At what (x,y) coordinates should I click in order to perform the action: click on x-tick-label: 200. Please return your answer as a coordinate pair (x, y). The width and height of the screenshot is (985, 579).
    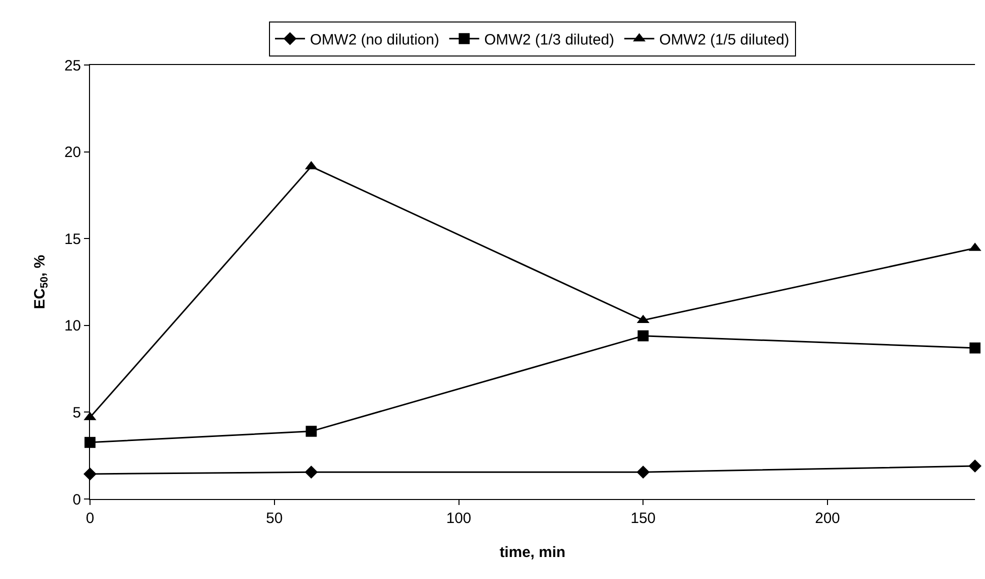
    Looking at the image, I should click on (827, 518).